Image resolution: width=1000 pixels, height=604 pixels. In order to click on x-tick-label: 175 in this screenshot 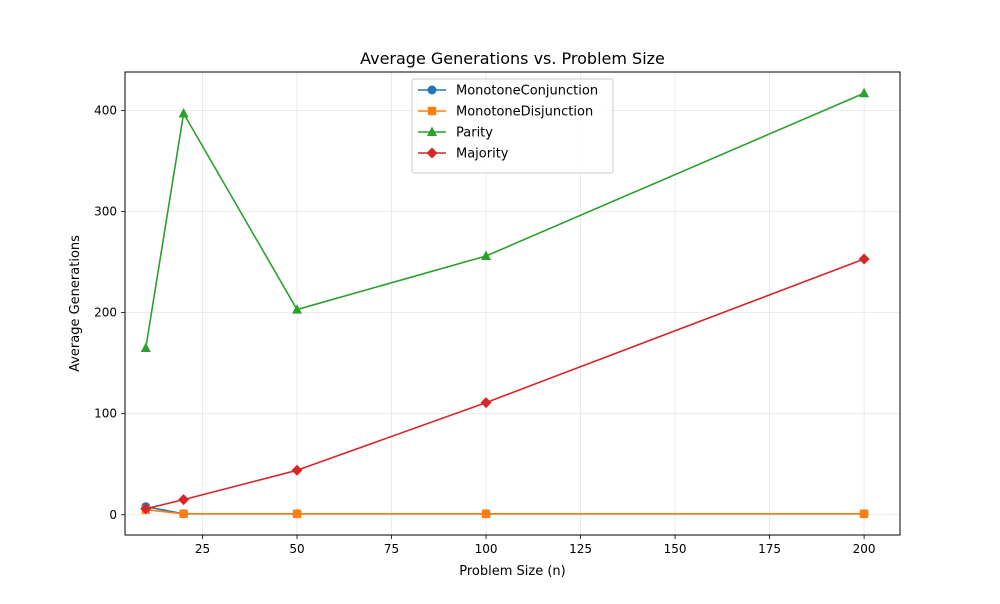, I will do `click(769, 549)`.